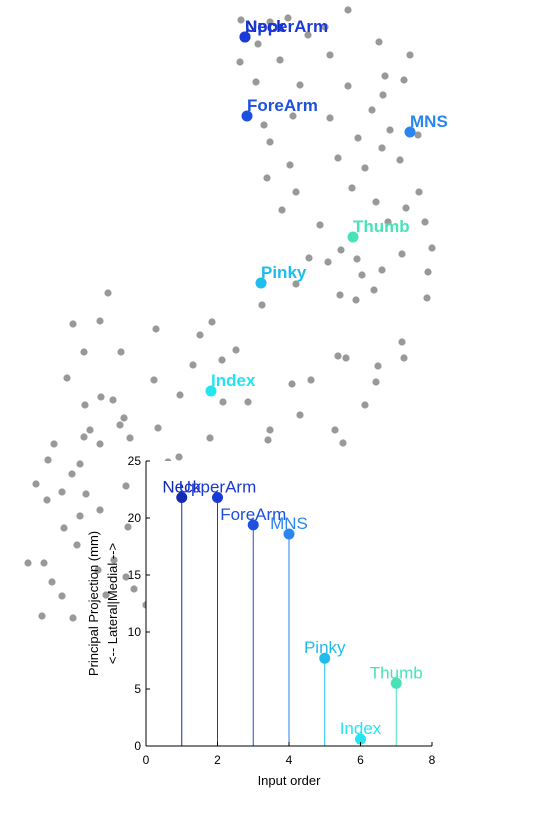 This screenshot has width=560, height=840. Describe the element at coordinates (282, 105) in the screenshot. I see `map-label-forearm: ForeArm` at that location.